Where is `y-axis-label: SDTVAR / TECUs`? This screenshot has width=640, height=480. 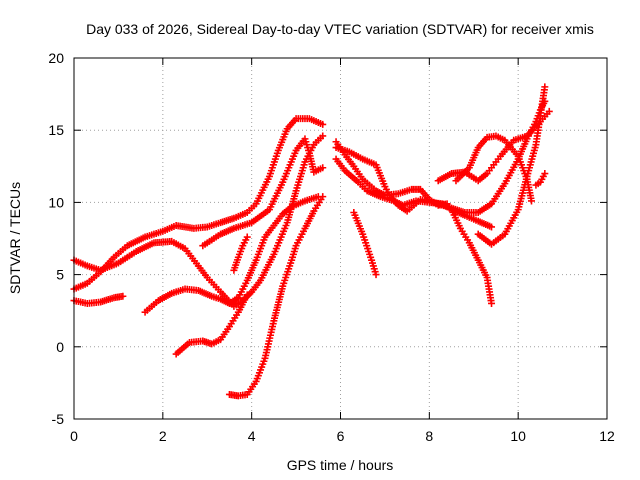
y-axis-label: SDTVAR / TECUs is located at coordinates (15, 238).